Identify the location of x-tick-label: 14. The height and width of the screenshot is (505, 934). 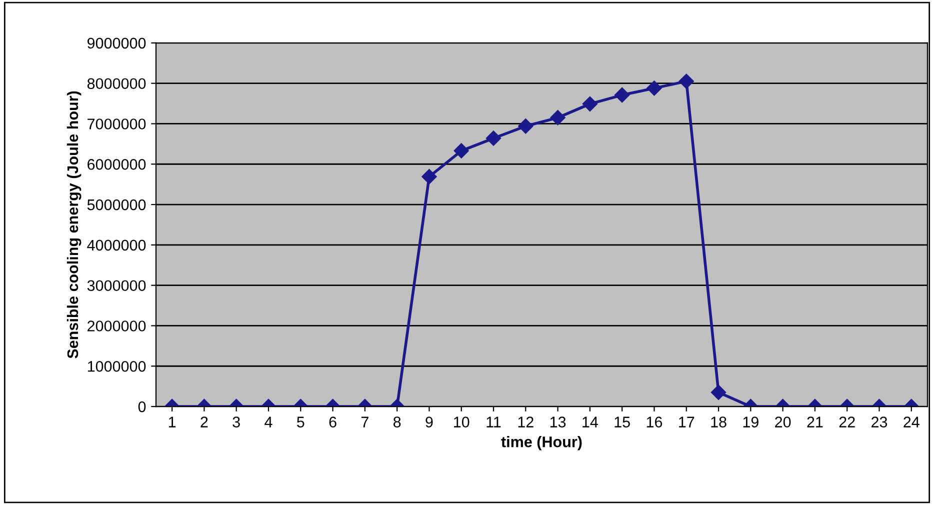
(590, 422).